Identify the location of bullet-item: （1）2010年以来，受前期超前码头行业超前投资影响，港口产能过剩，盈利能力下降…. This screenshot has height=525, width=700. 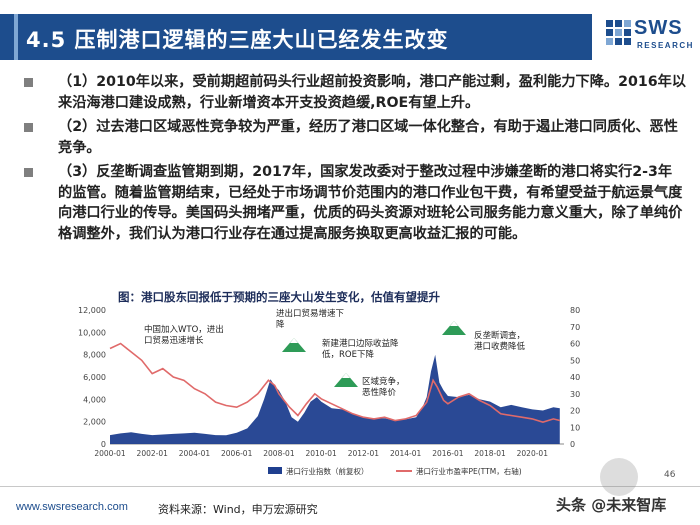
(352, 92).